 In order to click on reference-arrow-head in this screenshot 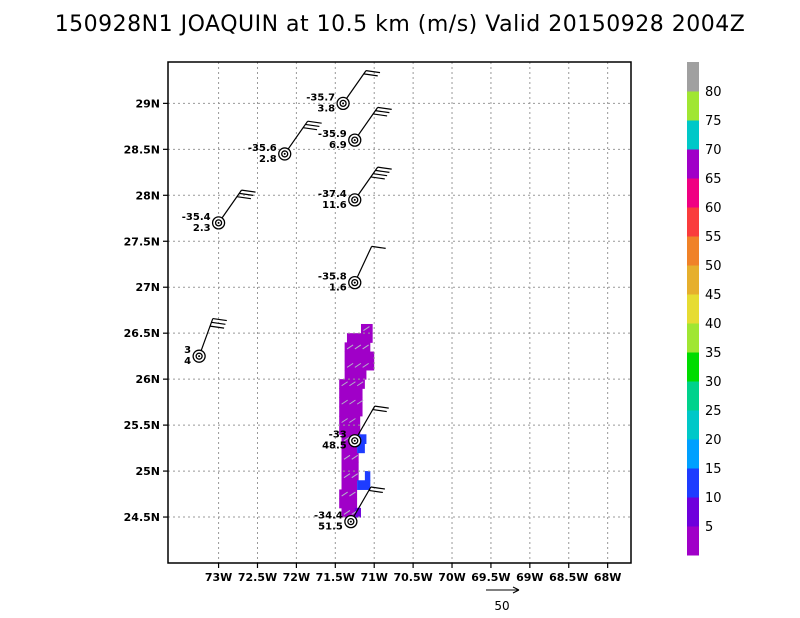, I will do `click(516, 590)`.